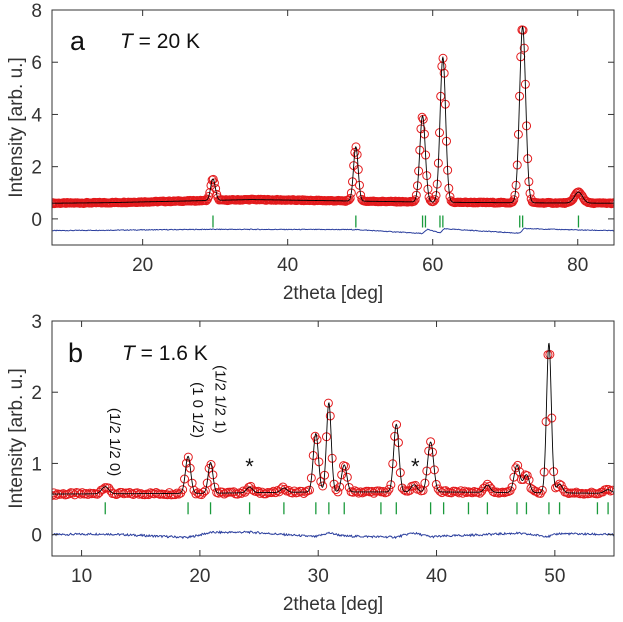  What do you see at coordinates (75, 353) in the screenshot?
I see `panel-letter: b` at bounding box center [75, 353].